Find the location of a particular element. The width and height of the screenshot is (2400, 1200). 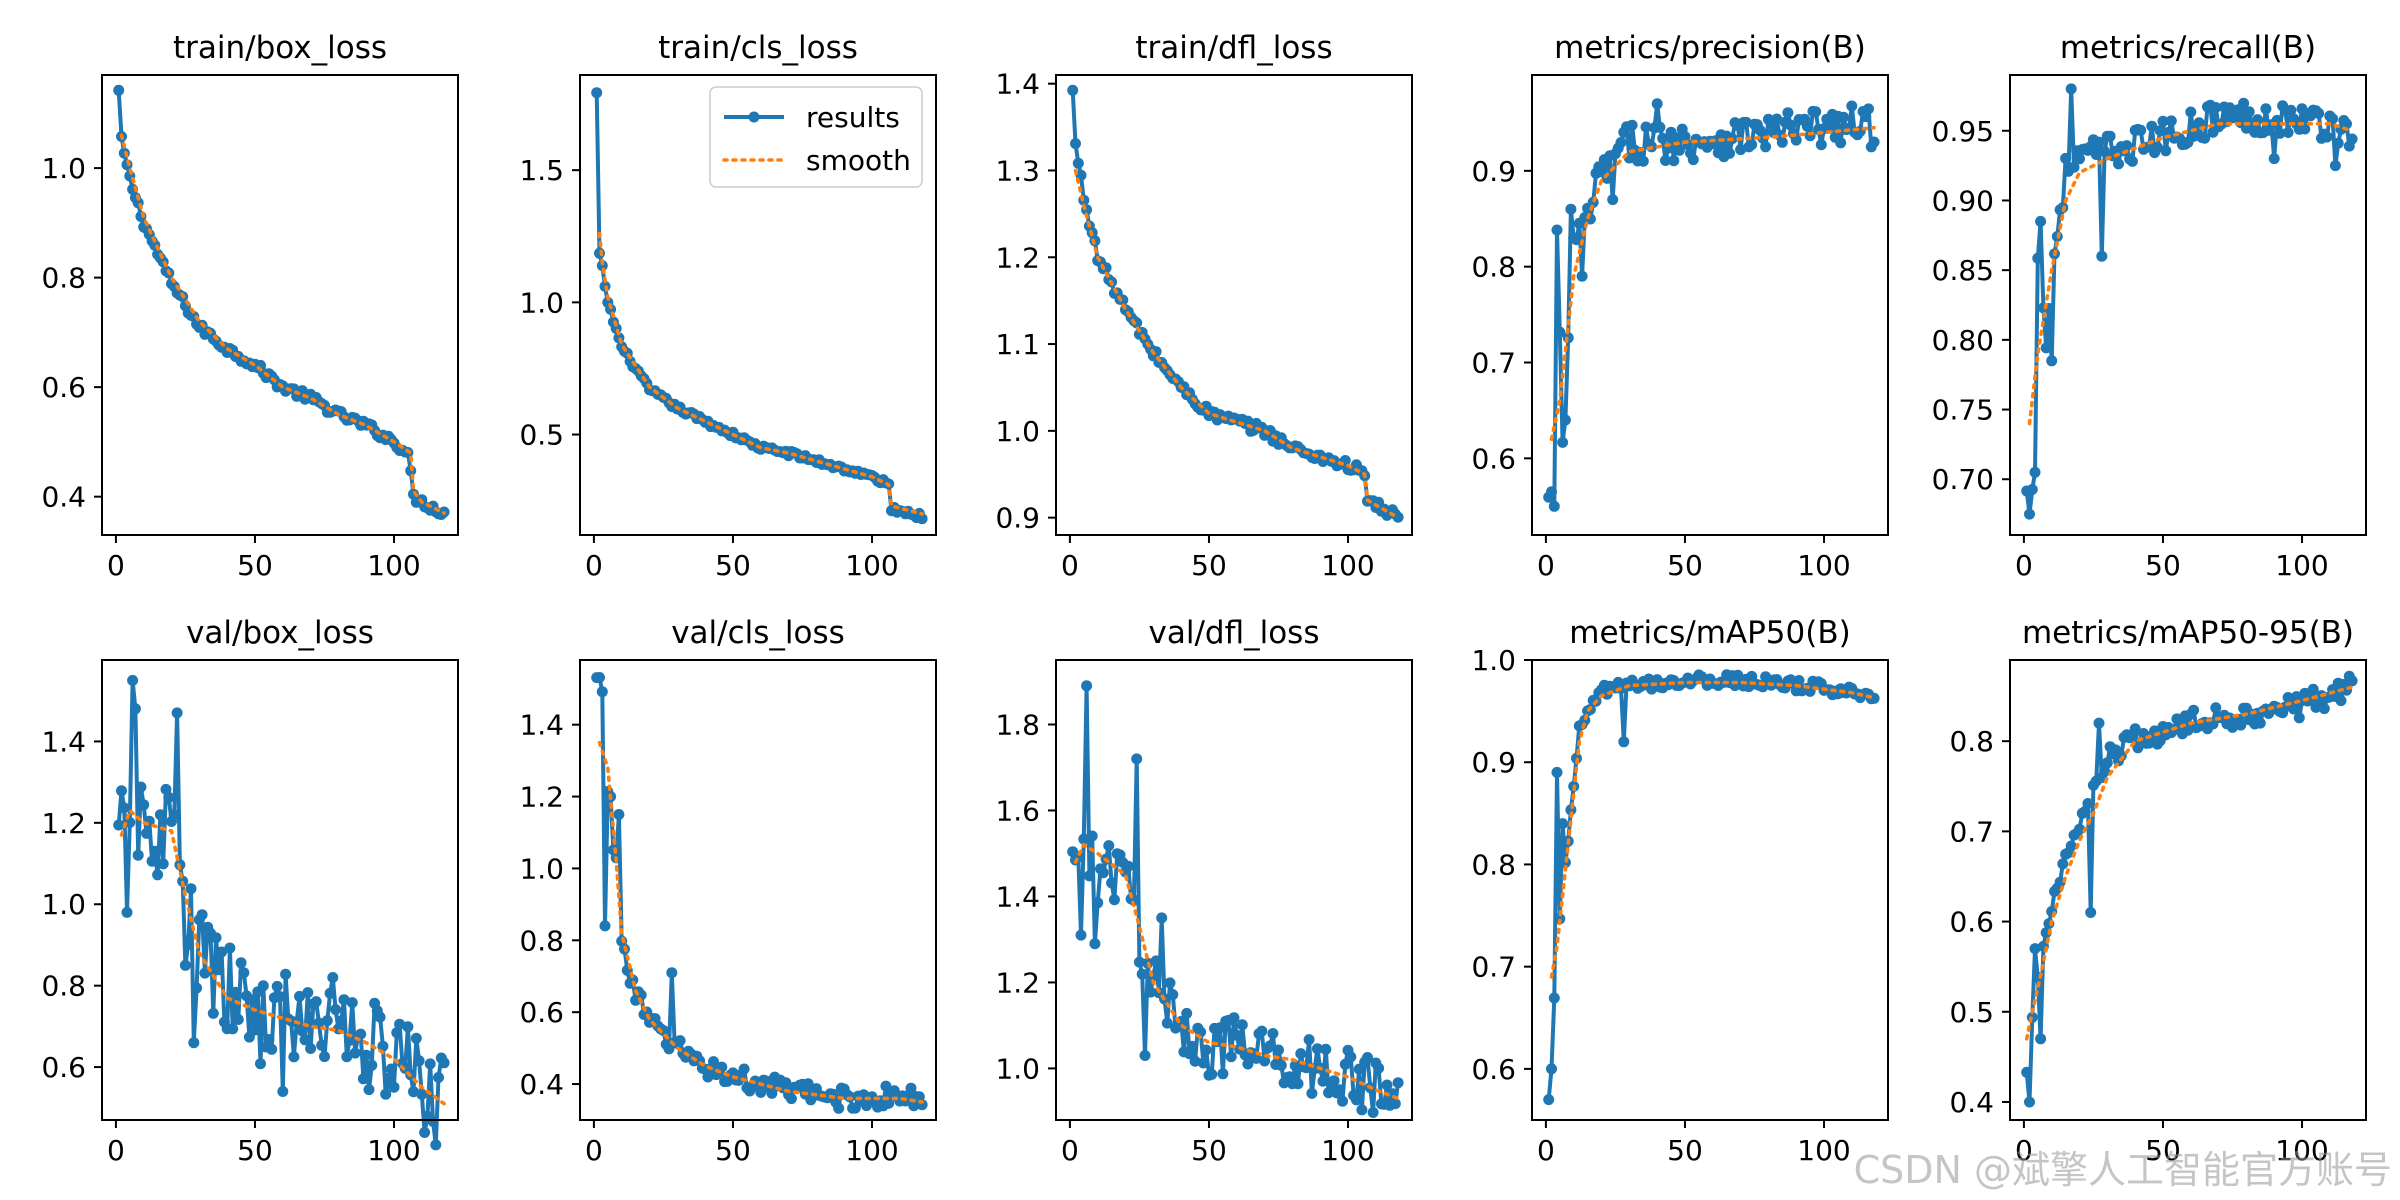

chart-title: train/dfl_loss is located at coordinates (1233, 48).